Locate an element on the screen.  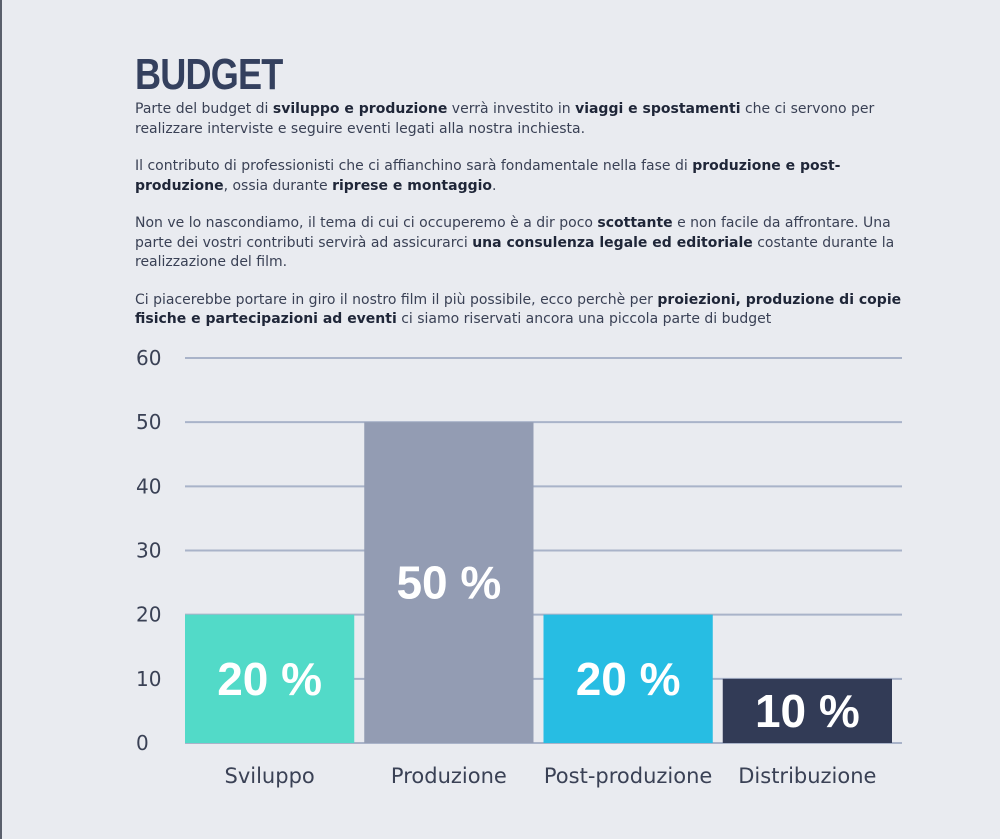
highlight-text: sviluppo e produzione is located at coordinates (360, 109).